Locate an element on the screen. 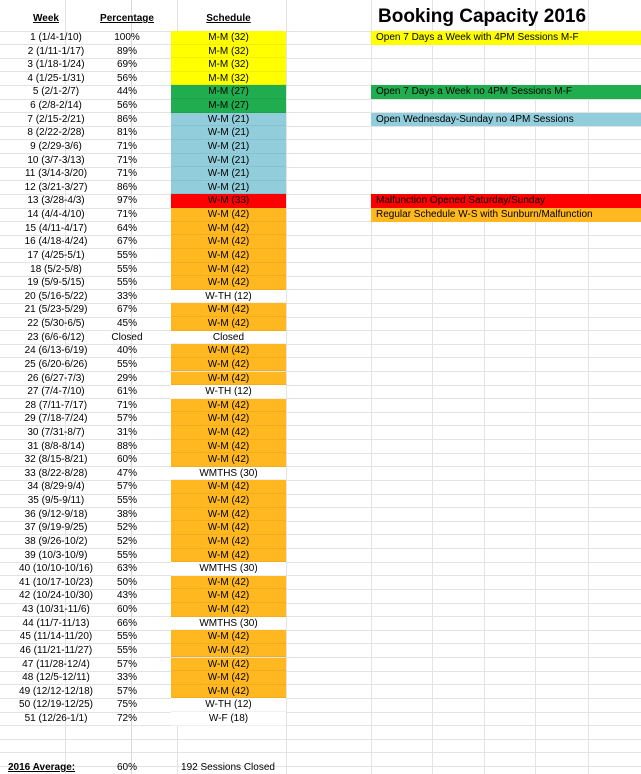 The height and width of the screenshot is (774, 641). table-row: 2 (1/11-1/17) 89% M-M (32) is located at coordinates (320, 51).